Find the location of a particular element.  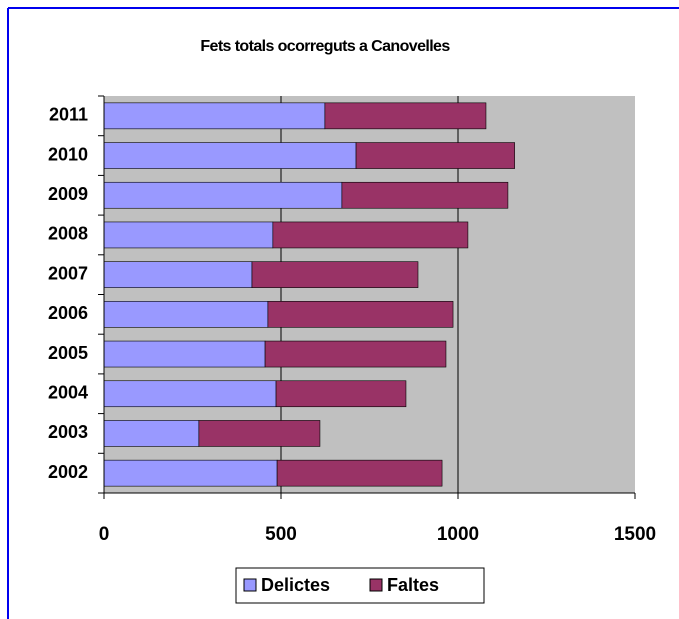

y-tick-label: 2003 is located at coordinates (68, 432).